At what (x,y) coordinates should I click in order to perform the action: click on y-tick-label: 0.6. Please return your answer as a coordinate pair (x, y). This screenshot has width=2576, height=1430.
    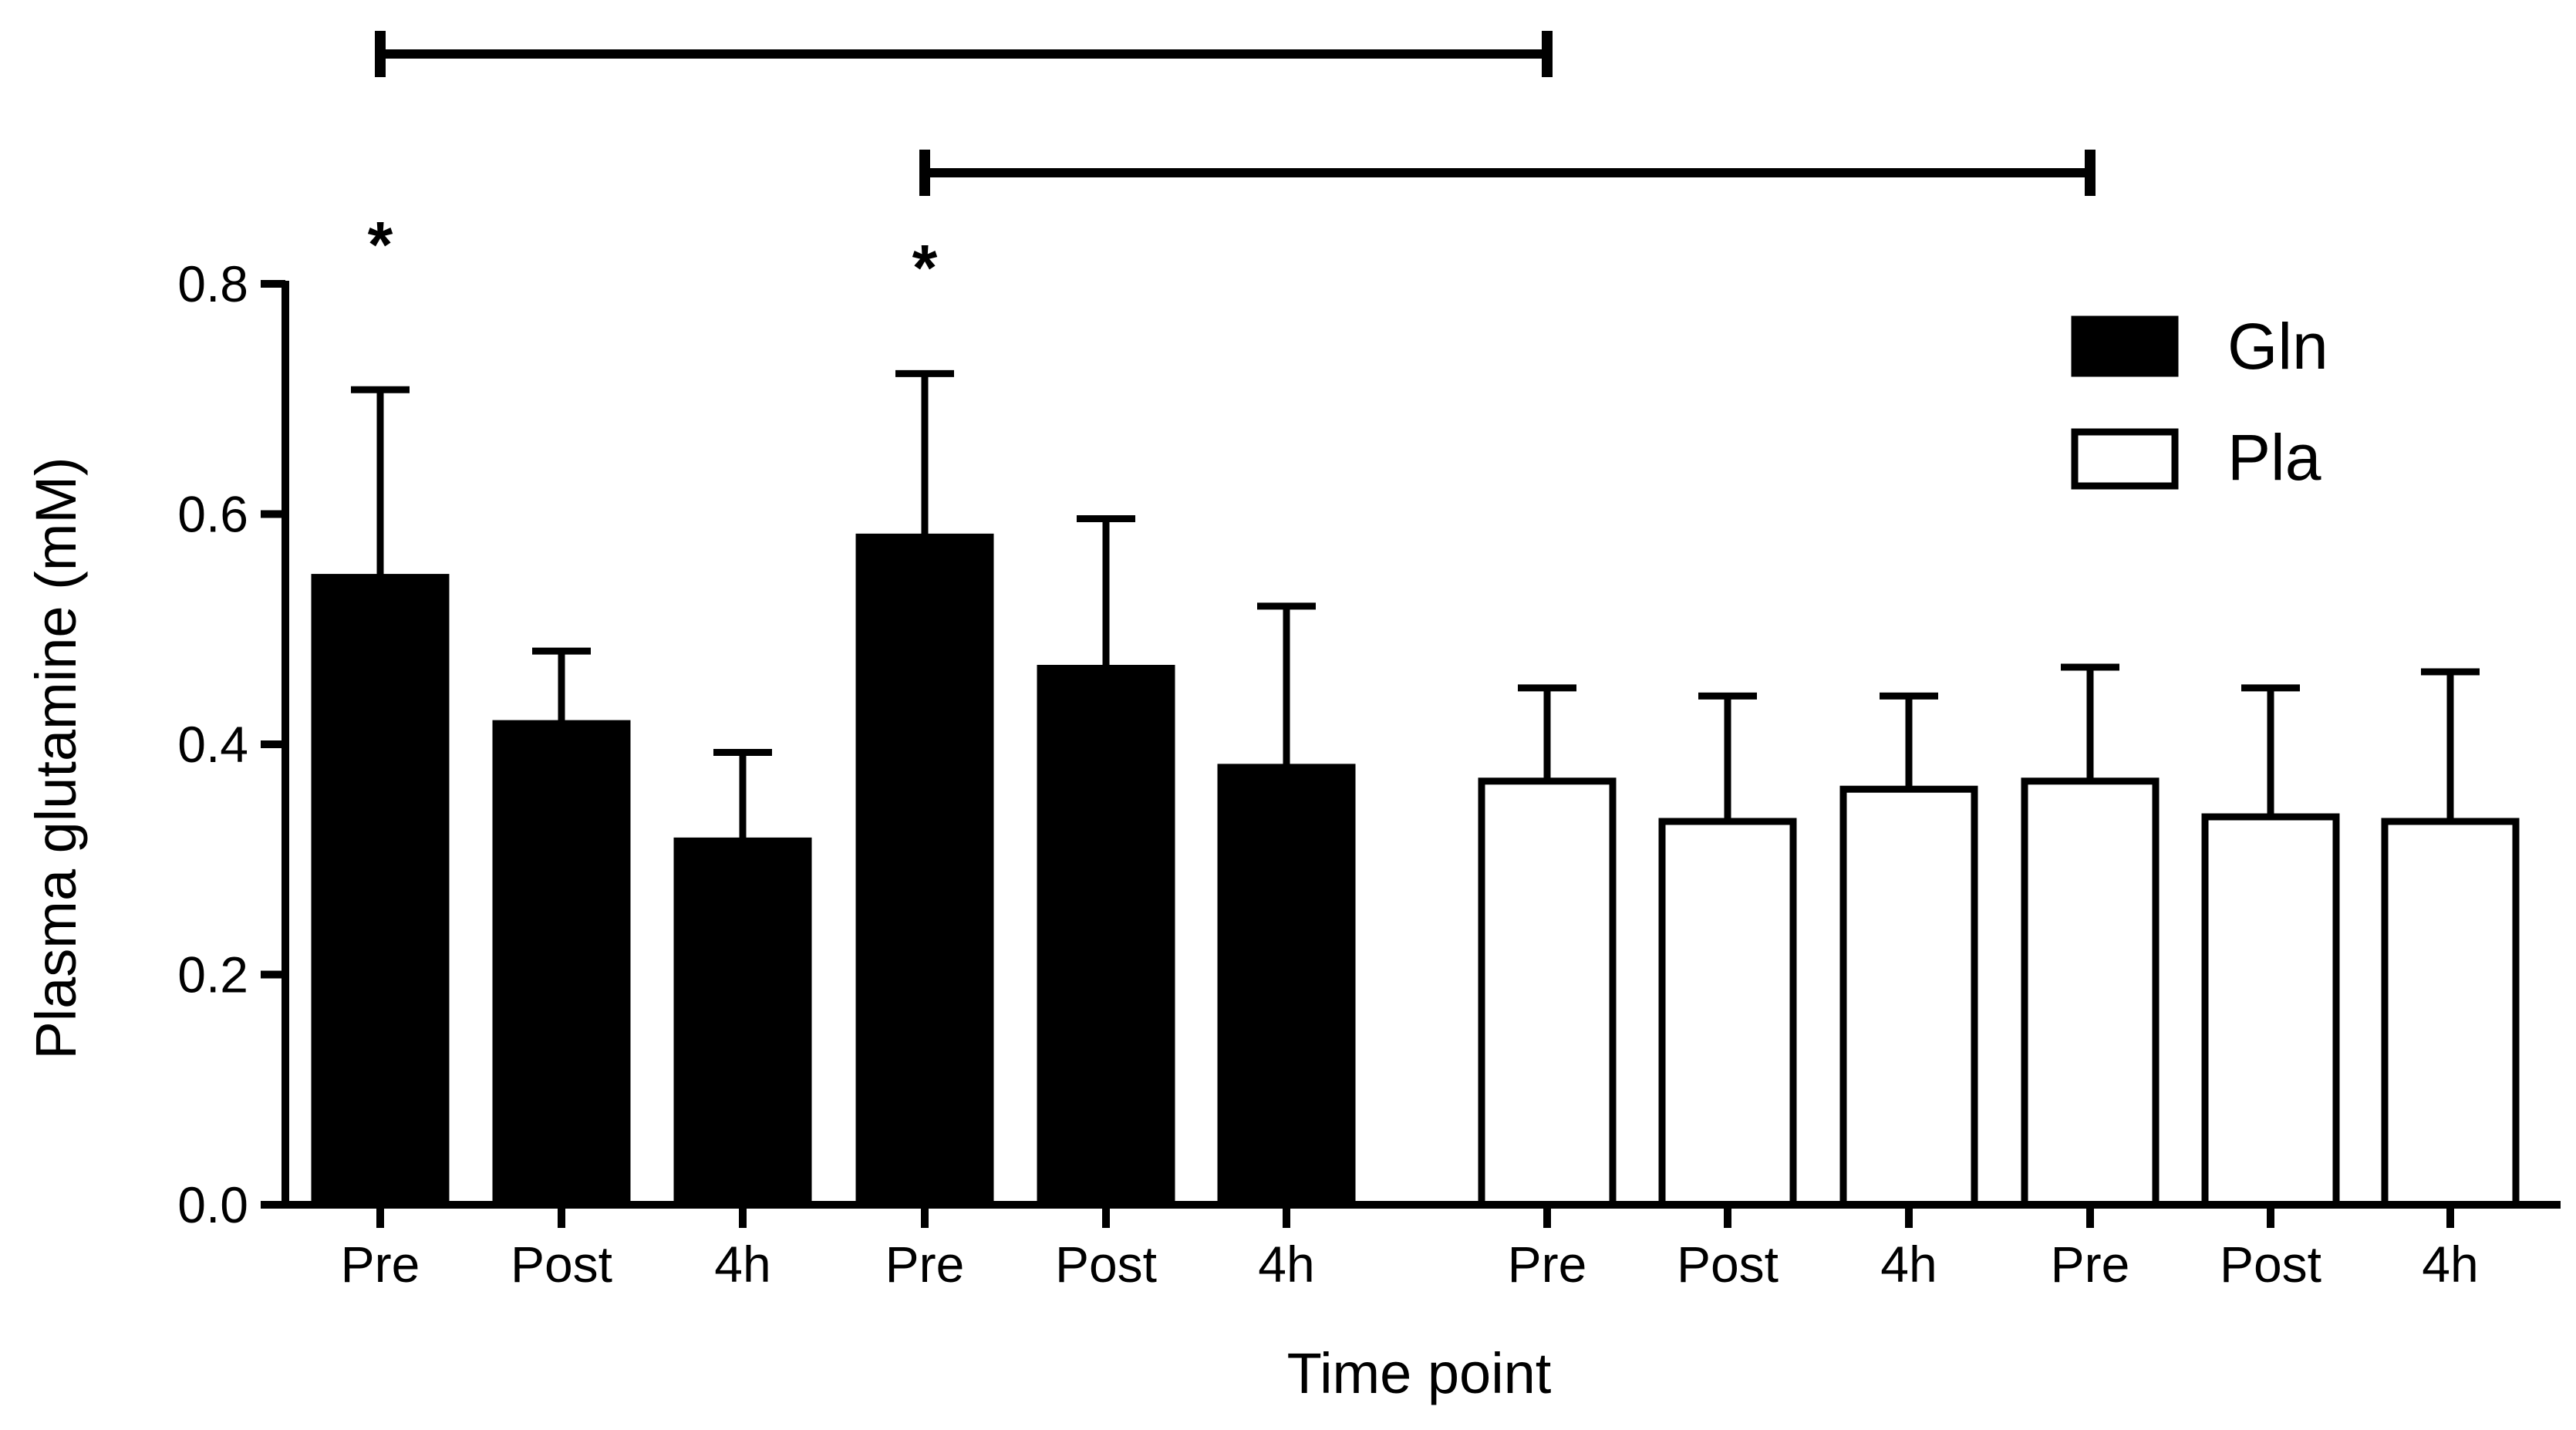
    Looking at the image, I should click on (212, 514).